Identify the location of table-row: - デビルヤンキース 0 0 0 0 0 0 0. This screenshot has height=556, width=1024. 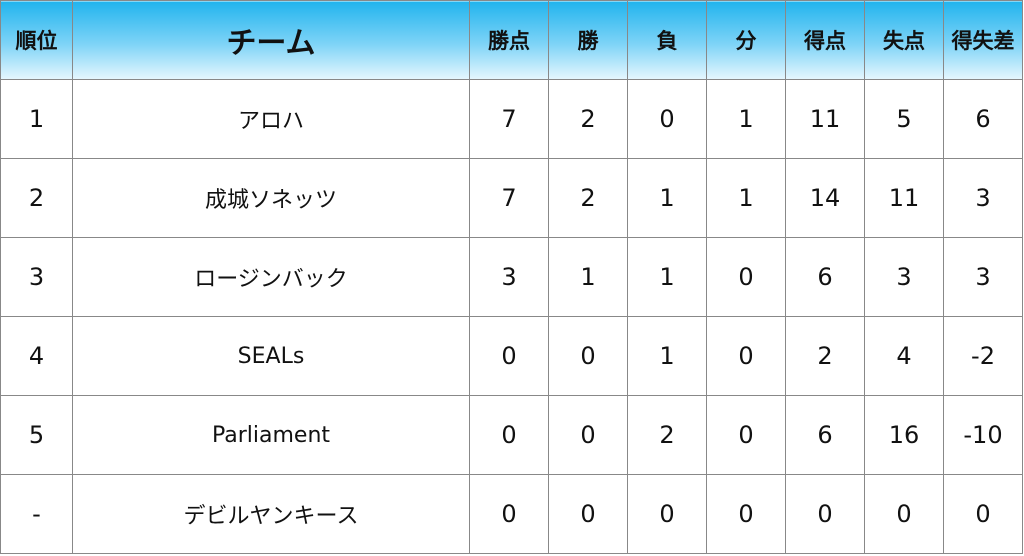
(511, 514).